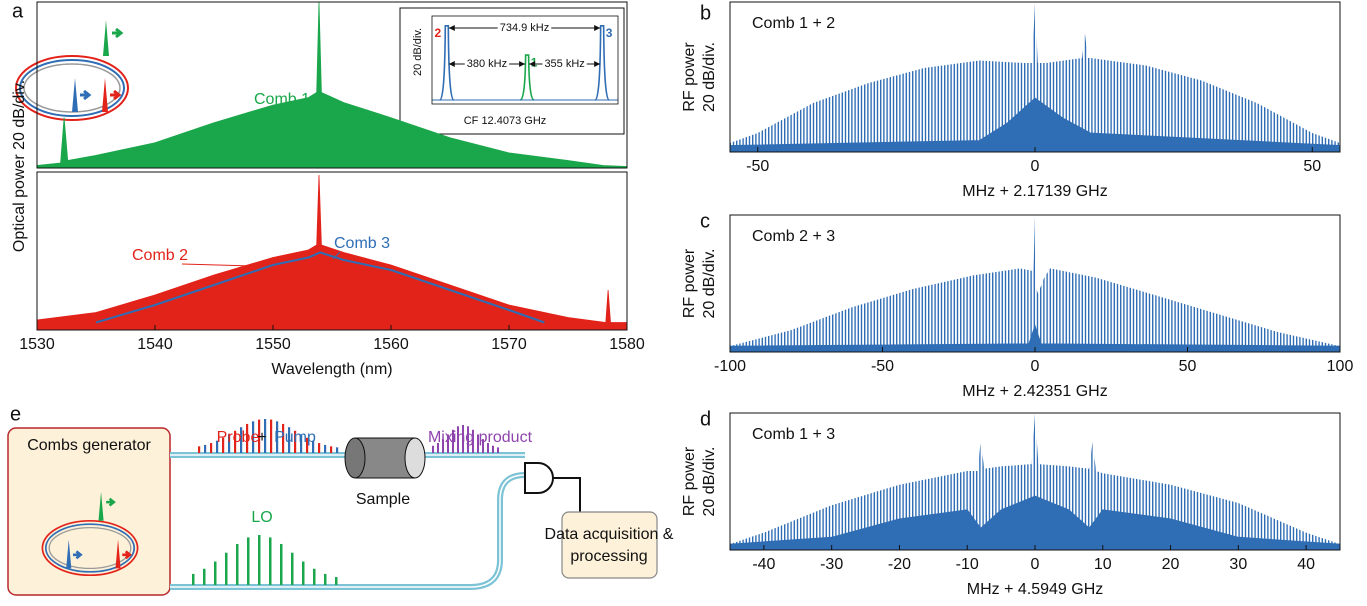  I want to click on peak-label: 2, so click(437, 33).